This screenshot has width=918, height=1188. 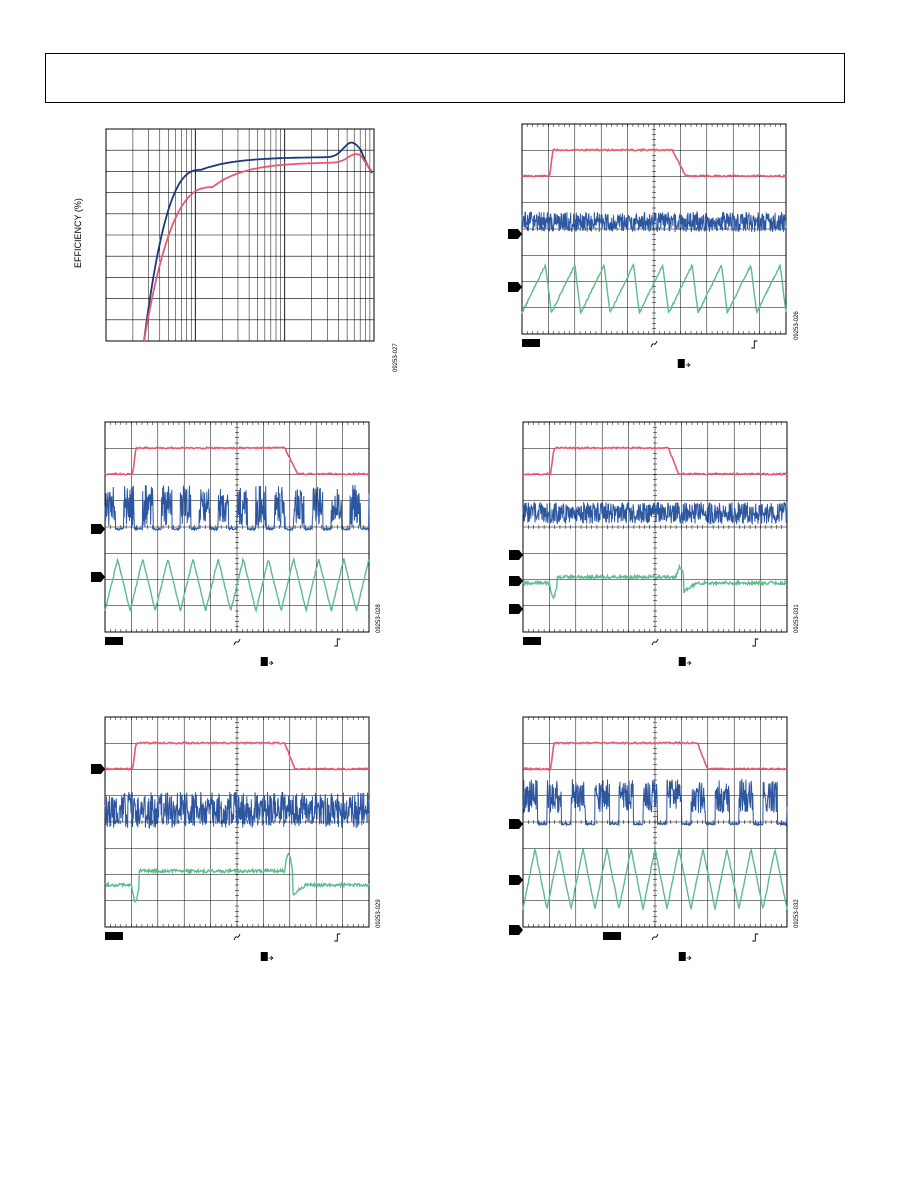 I want to click on figure-id-029: 09253-029, so click(x=379, y=913).